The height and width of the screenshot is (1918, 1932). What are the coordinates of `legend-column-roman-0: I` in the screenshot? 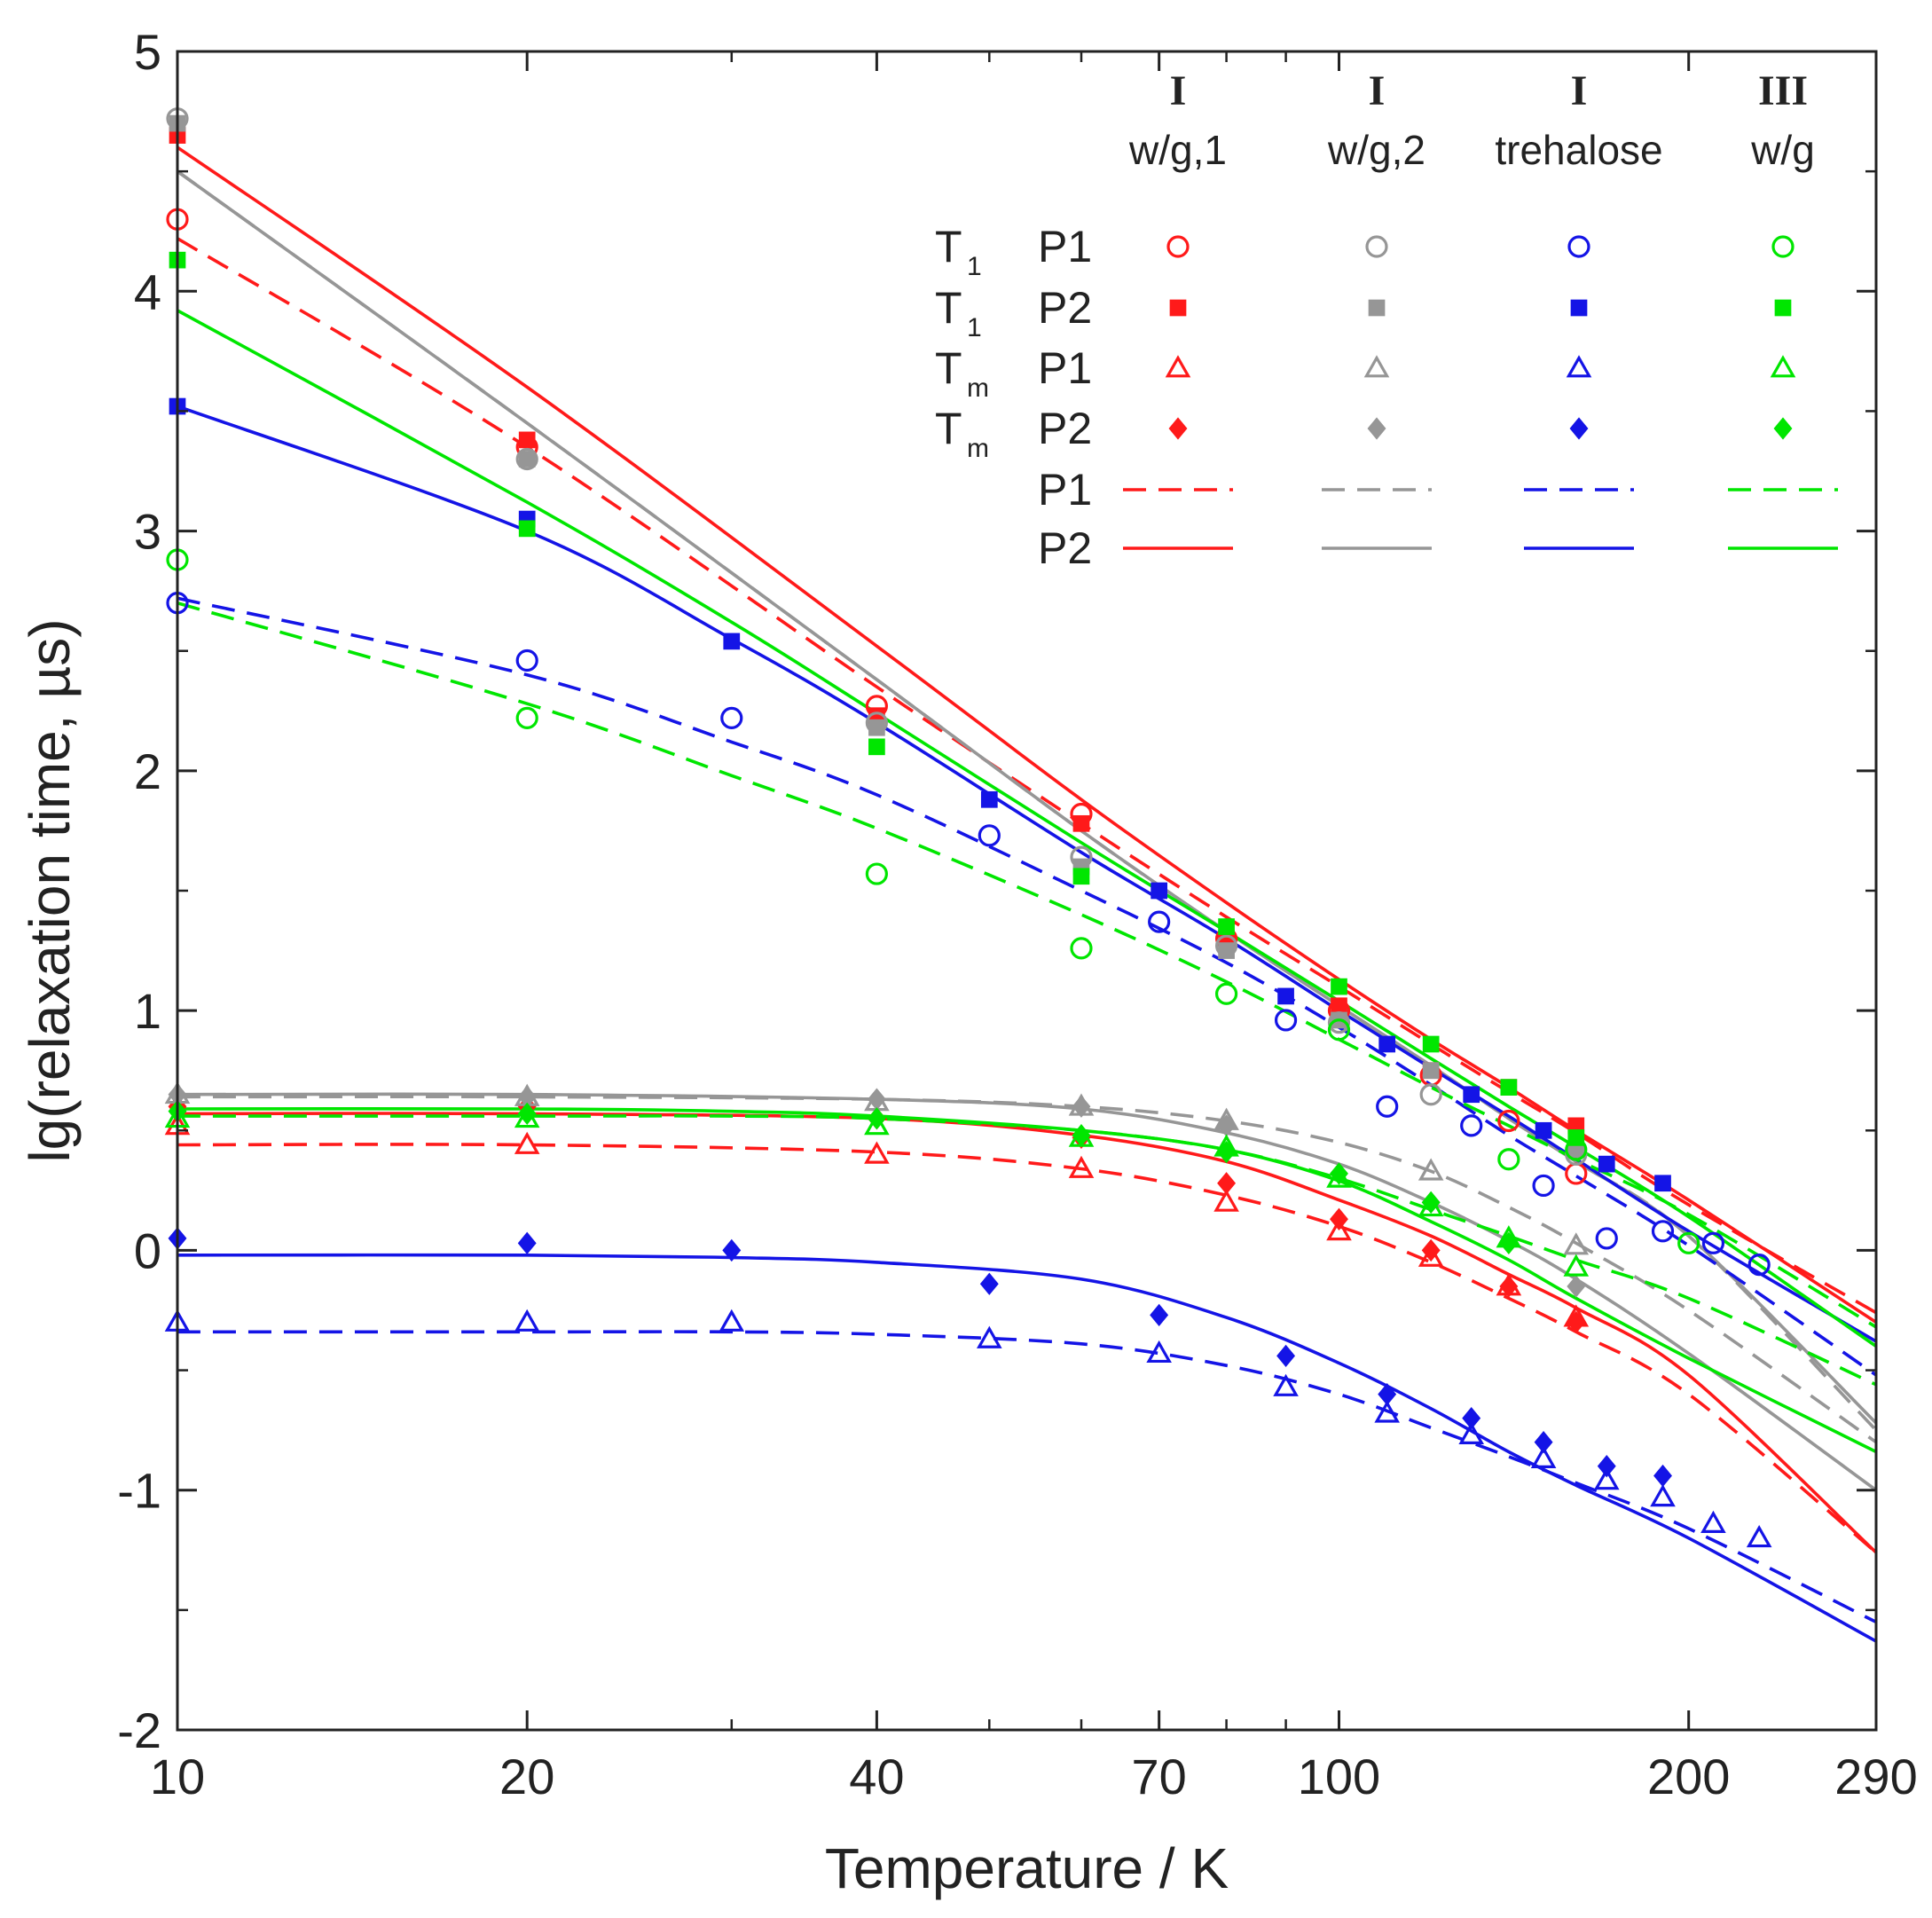 It's located at (1178, 91).